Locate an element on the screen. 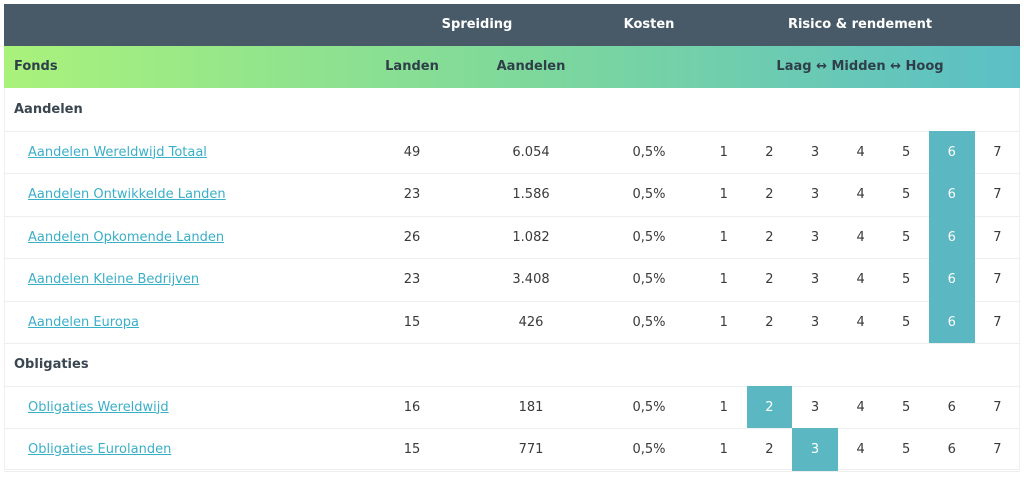  fund-link: Aandelen Wereldwijd Totaal is located at coordinates (117, 152).